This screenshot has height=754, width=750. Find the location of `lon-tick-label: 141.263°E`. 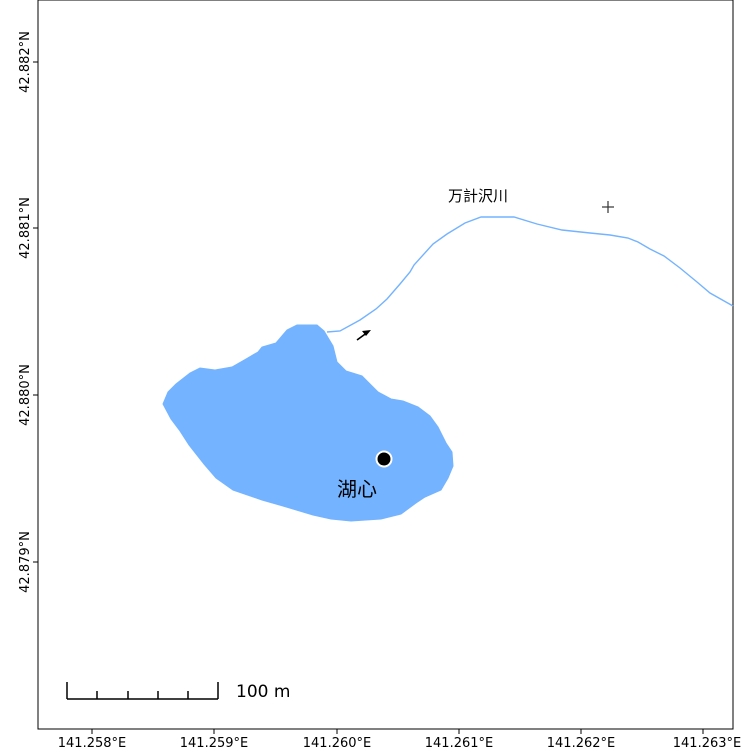

lon-tick-label: 141.263°E is located at coordinates (707, 743).